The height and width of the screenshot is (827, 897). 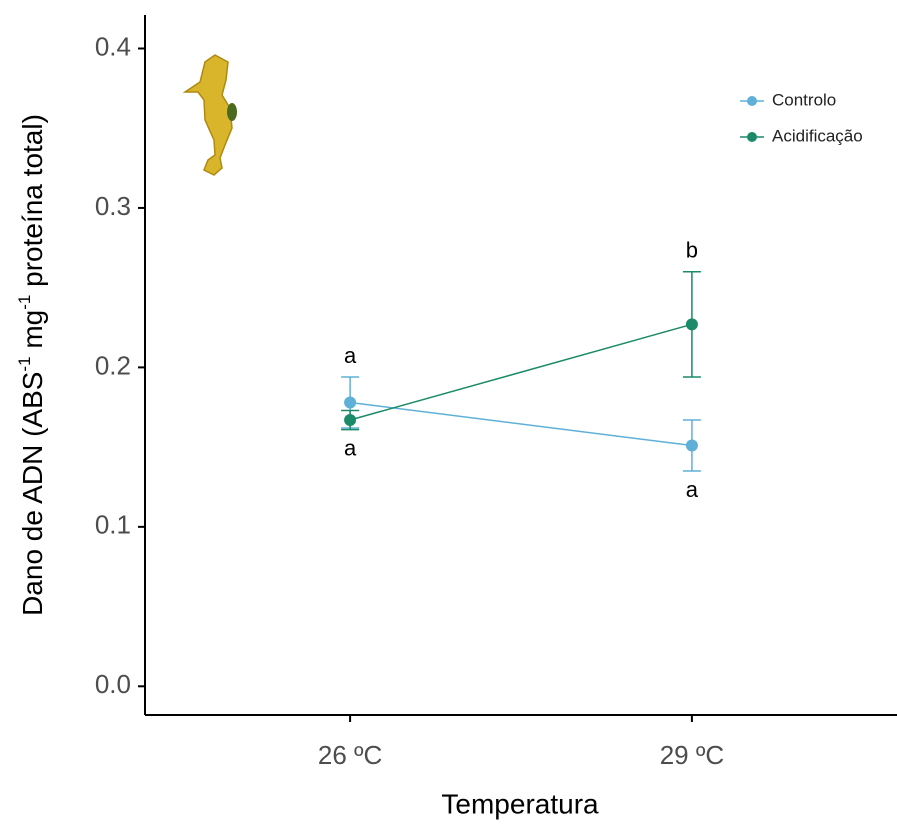 I want to click on y-tick-label: 0.1, so click(x=113, y=525).